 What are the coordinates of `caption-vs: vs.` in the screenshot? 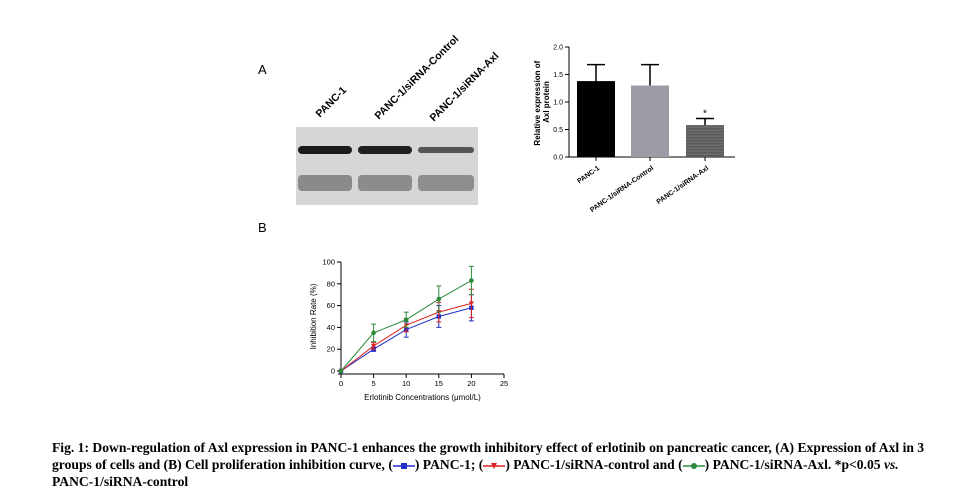 It's located at (891, 464).